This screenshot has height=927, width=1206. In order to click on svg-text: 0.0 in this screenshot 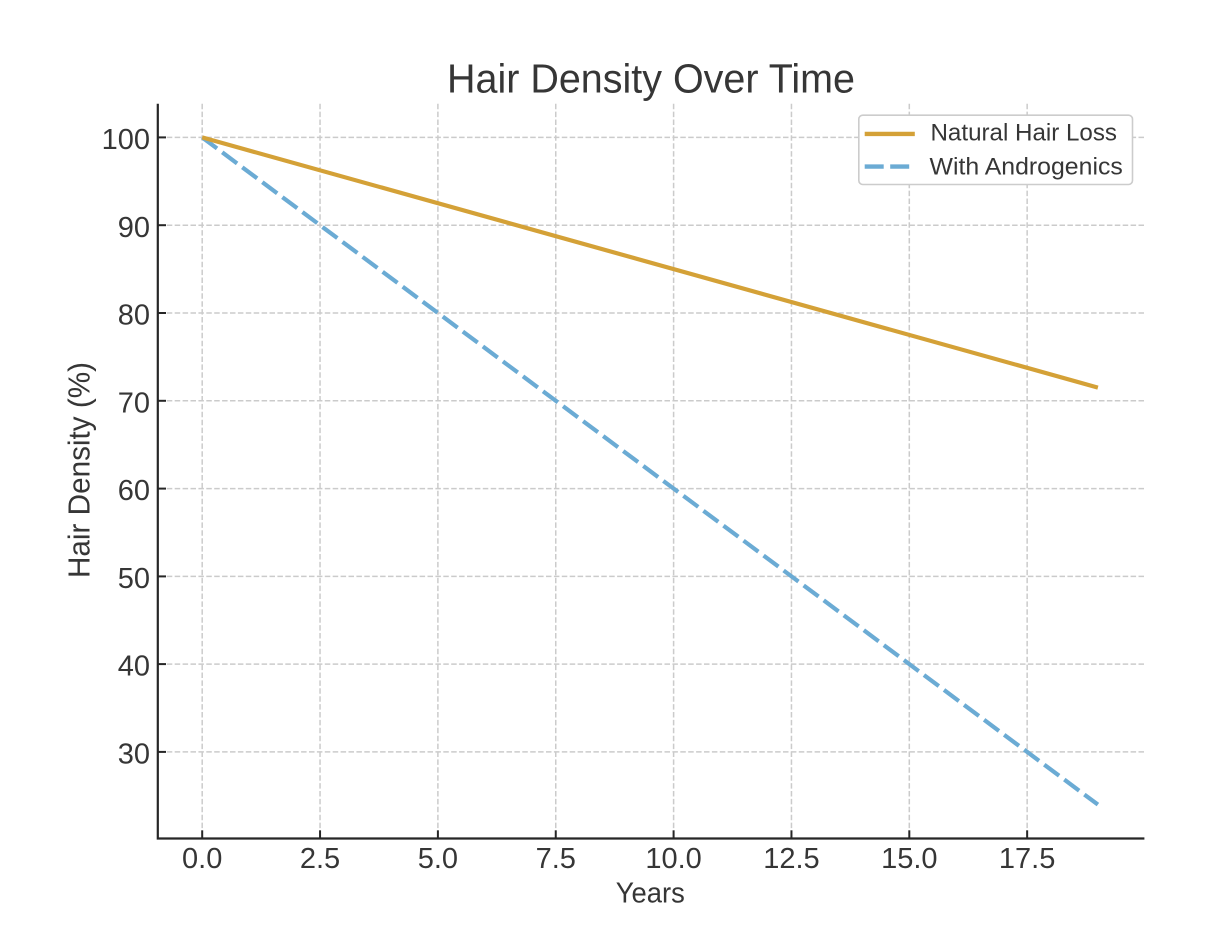, I will do `click(202, 859)`.